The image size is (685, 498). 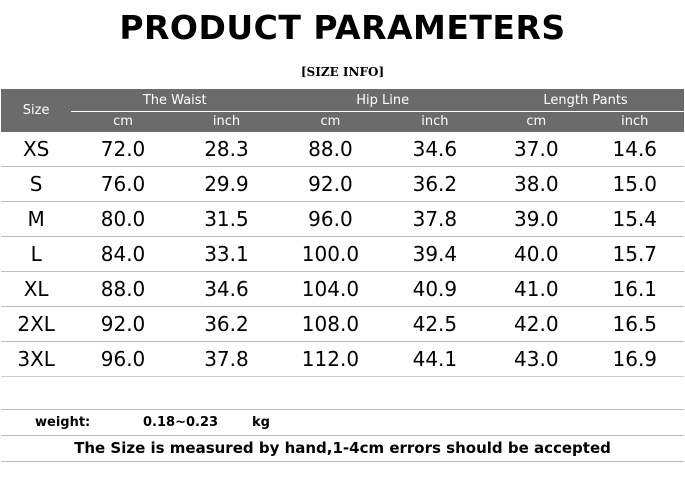 I want to click on length-inch-cell: 15.0, so click(x=634, y=184).